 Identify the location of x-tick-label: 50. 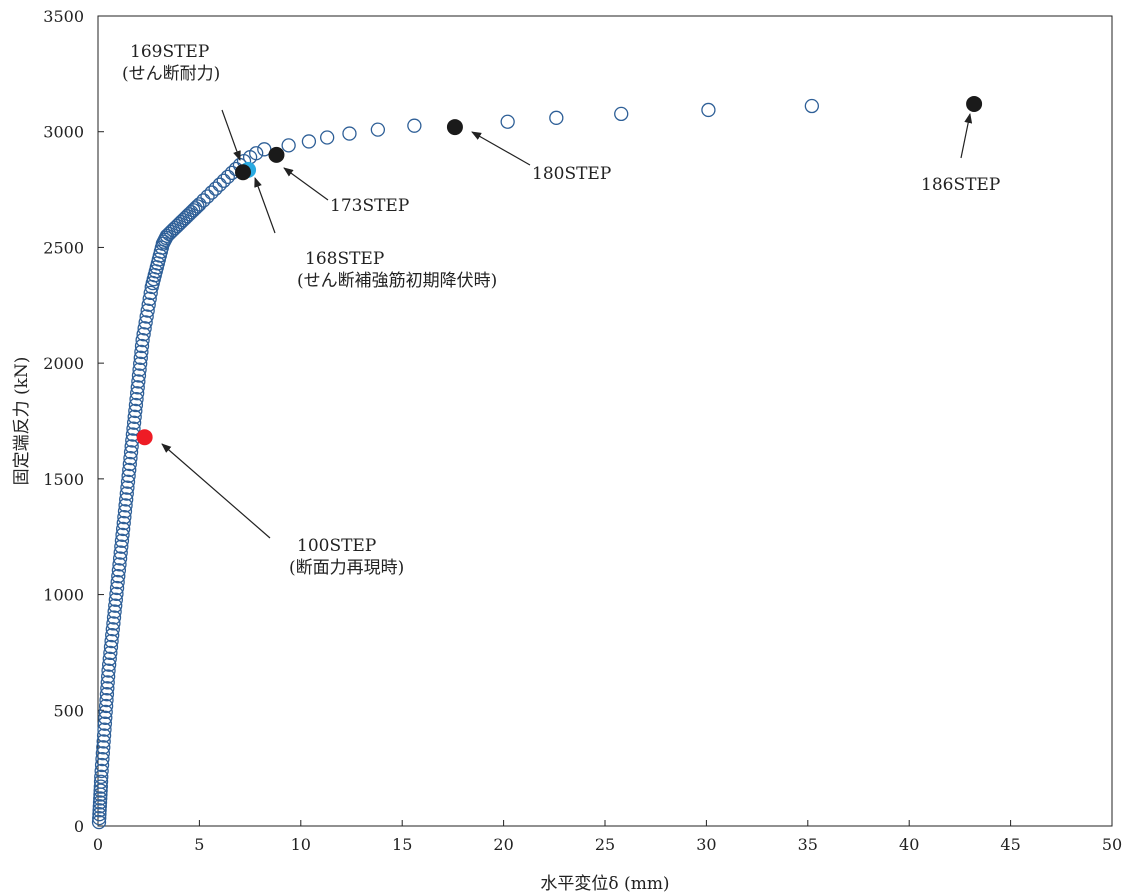
(1112, 844).